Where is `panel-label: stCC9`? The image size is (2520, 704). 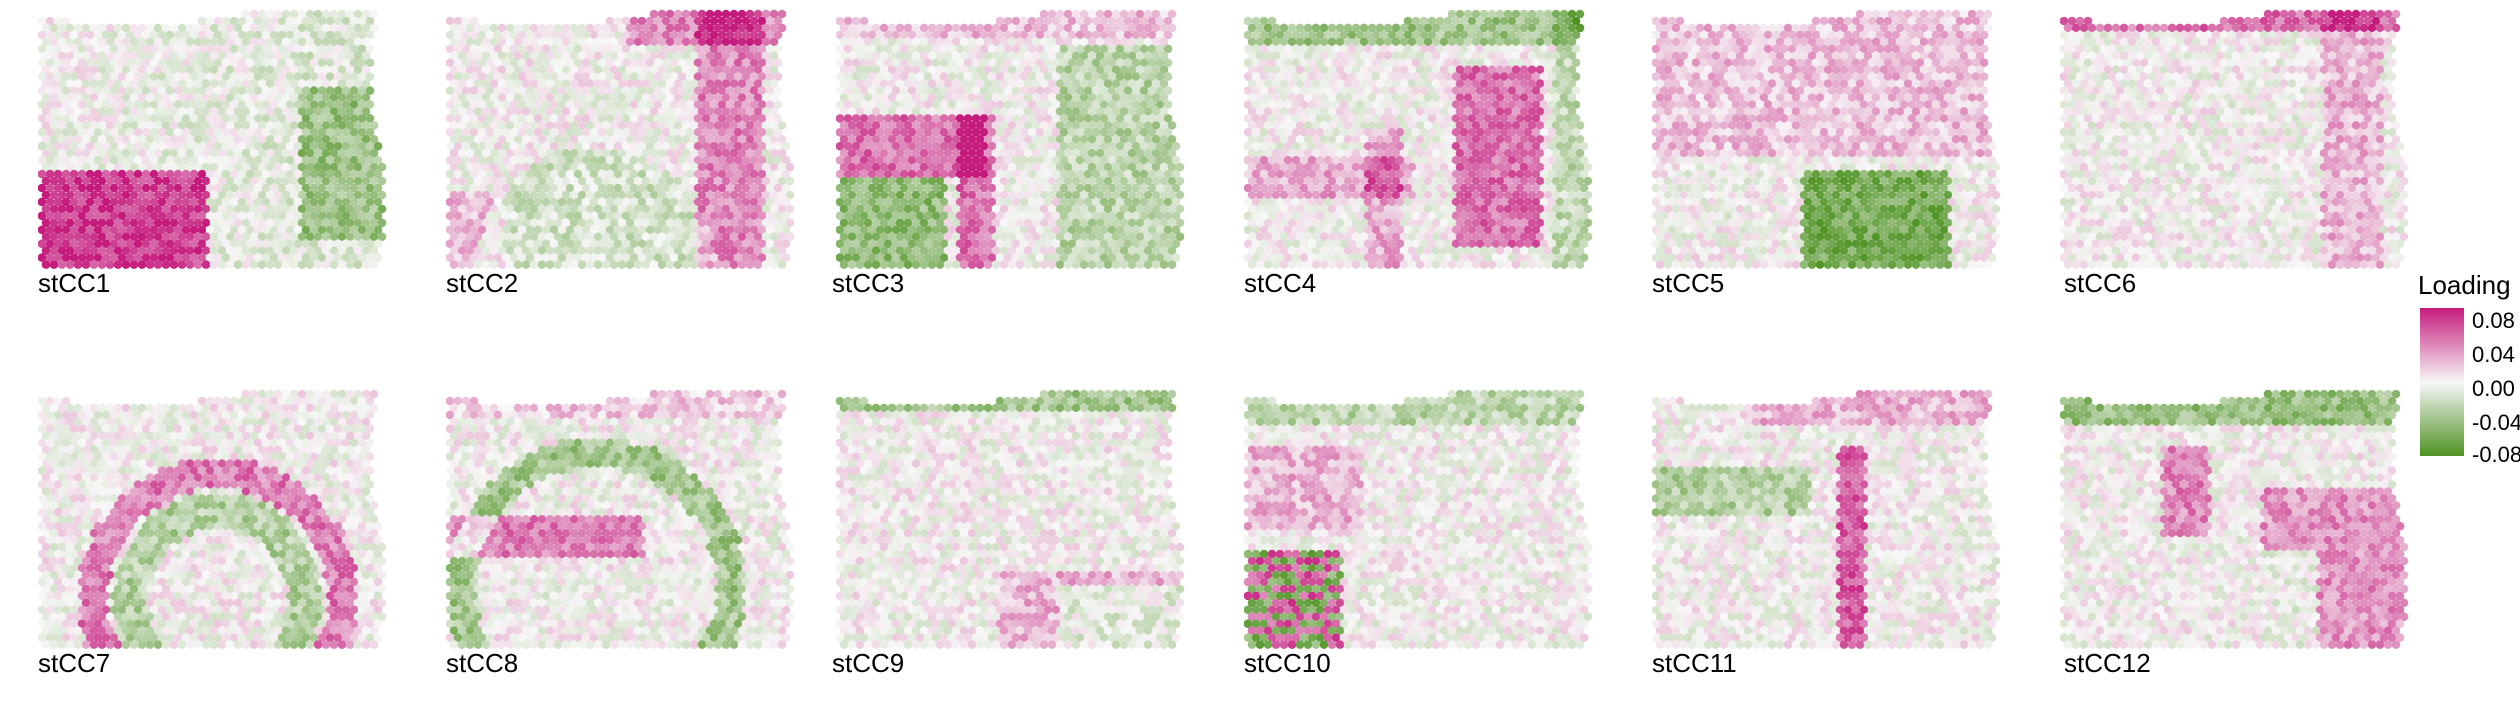
panel-label: stCC9 is located at coordinates (868, 663).